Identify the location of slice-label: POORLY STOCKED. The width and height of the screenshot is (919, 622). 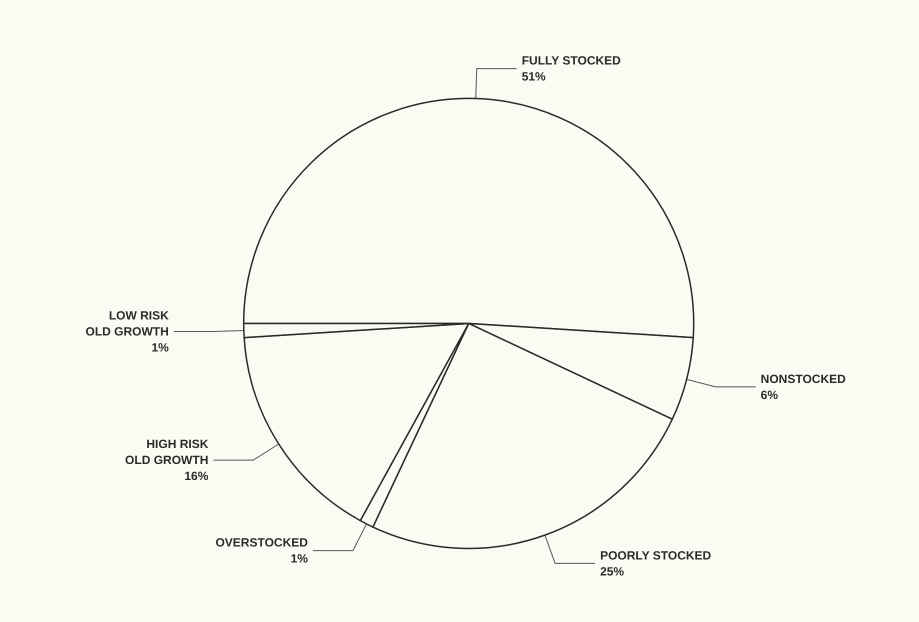
(656, 555).